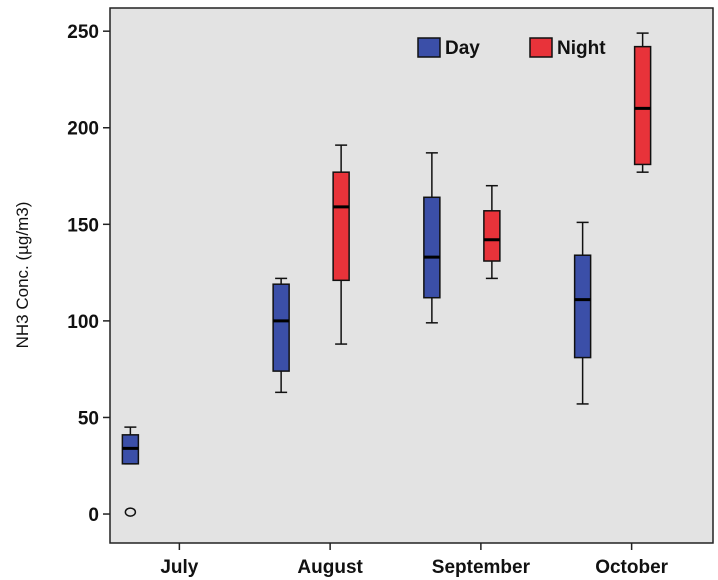  I want to click on iqr-box-night-october, so click(642, 105).